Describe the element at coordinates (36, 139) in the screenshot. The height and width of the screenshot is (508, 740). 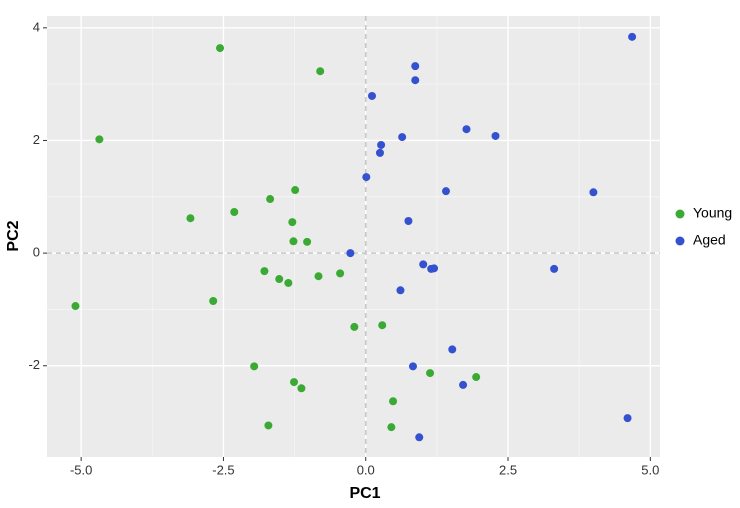
I see `y-tick-label: 2` at that location.